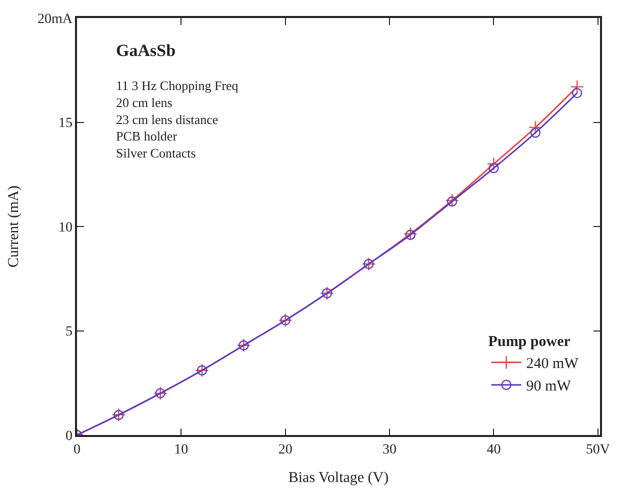 Image resolution: width=622 pixels, height=497 pixels. I want to click on y-tick-label: 10, so click(65, 228).